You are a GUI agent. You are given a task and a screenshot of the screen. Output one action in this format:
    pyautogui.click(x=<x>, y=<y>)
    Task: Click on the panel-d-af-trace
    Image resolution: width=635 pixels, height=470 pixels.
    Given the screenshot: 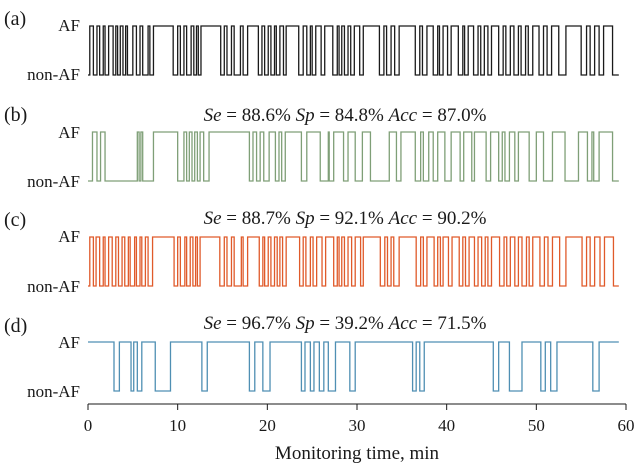 What is the action you would take?
    pyautogui.click(x=353, y=366)
    